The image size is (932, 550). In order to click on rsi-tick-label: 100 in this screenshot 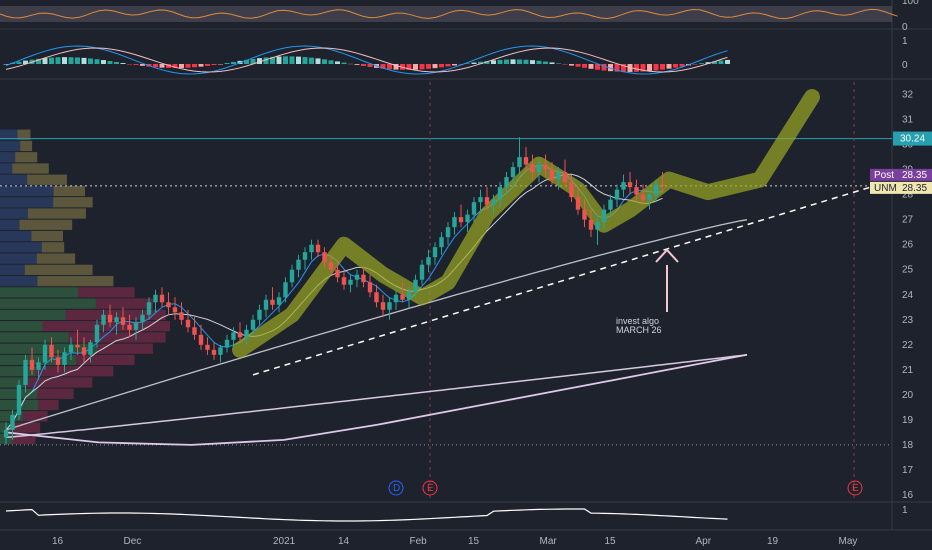, I will do `click(910, 3)`.